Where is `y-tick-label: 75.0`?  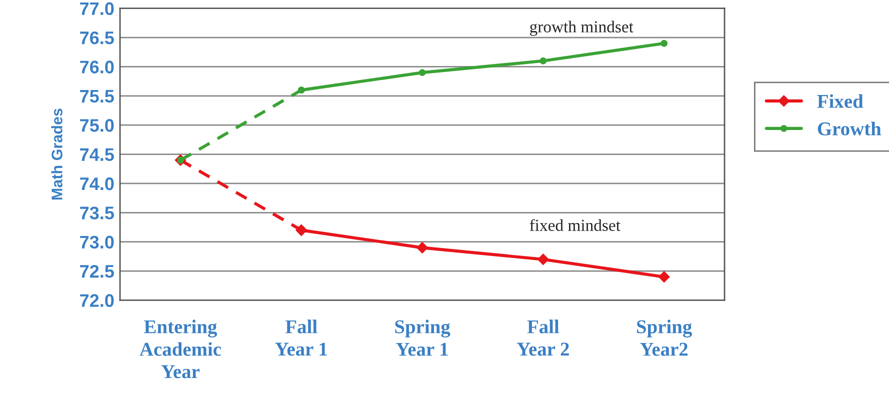
y-tick-label: 75.0 is located at coordinates (97, 125).